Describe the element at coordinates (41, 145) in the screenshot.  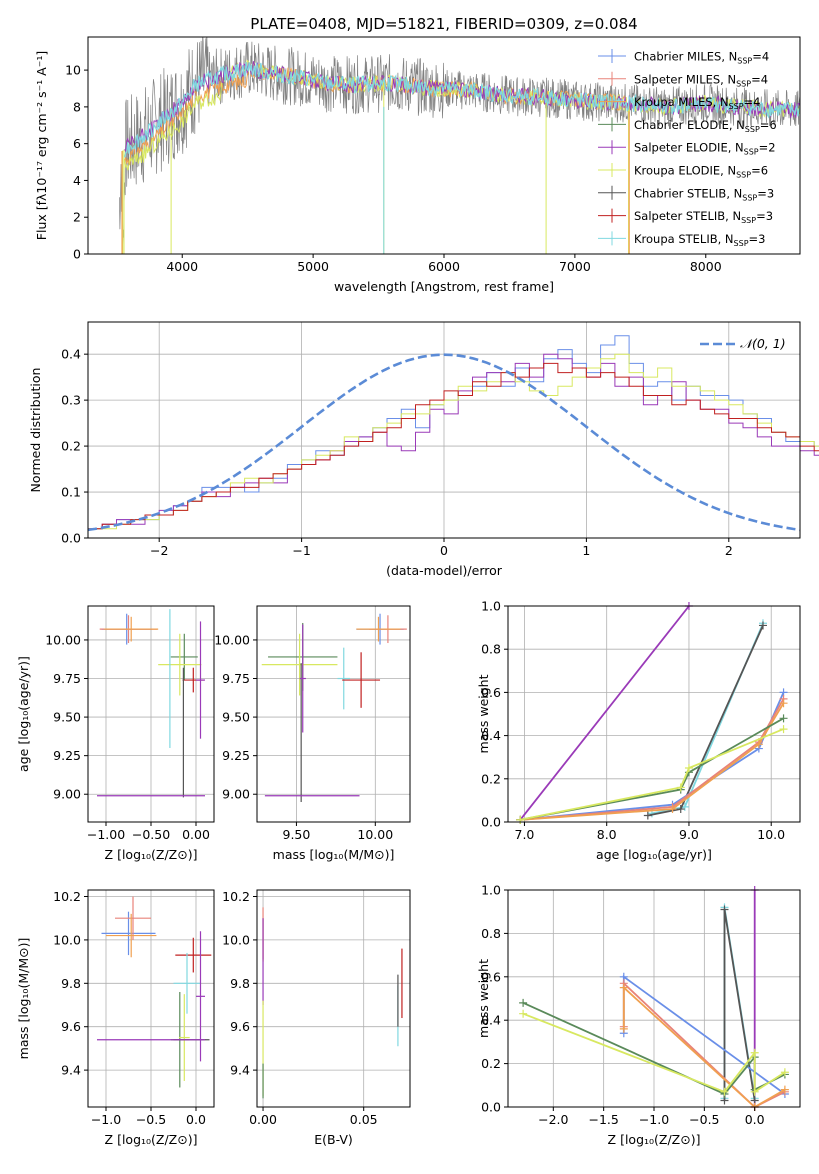
I see `y-axis-label: Flux [fλ10⁻¹⁷ erg cm⁻² s⁻¹ A⁻¹]` at that location.